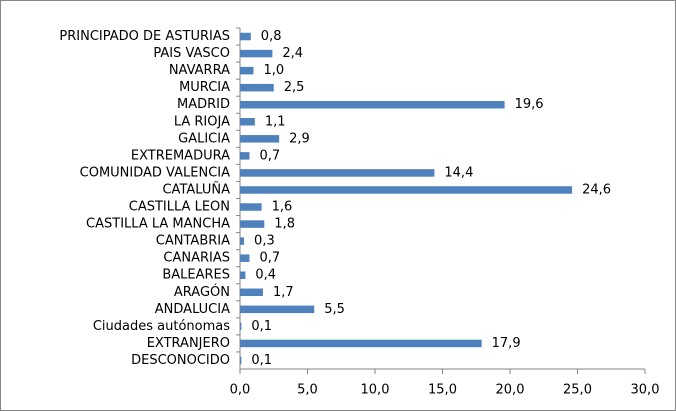 This screenshot has height=411, width=676. What do you see at coordinates (264, 241) in the screenshot?
I see `value-label: 0,3` at bounding box center [264, 241].